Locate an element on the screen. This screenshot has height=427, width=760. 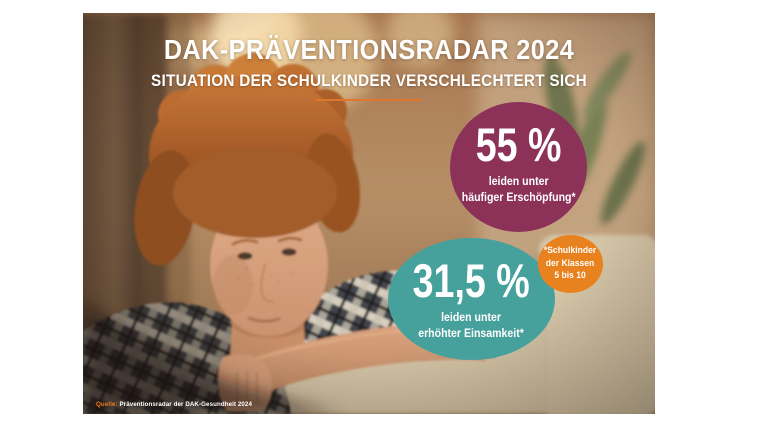
stat-label-loneliness: leiden unter erhöhter Einsamkeit* is located at coordinates (472, 325).